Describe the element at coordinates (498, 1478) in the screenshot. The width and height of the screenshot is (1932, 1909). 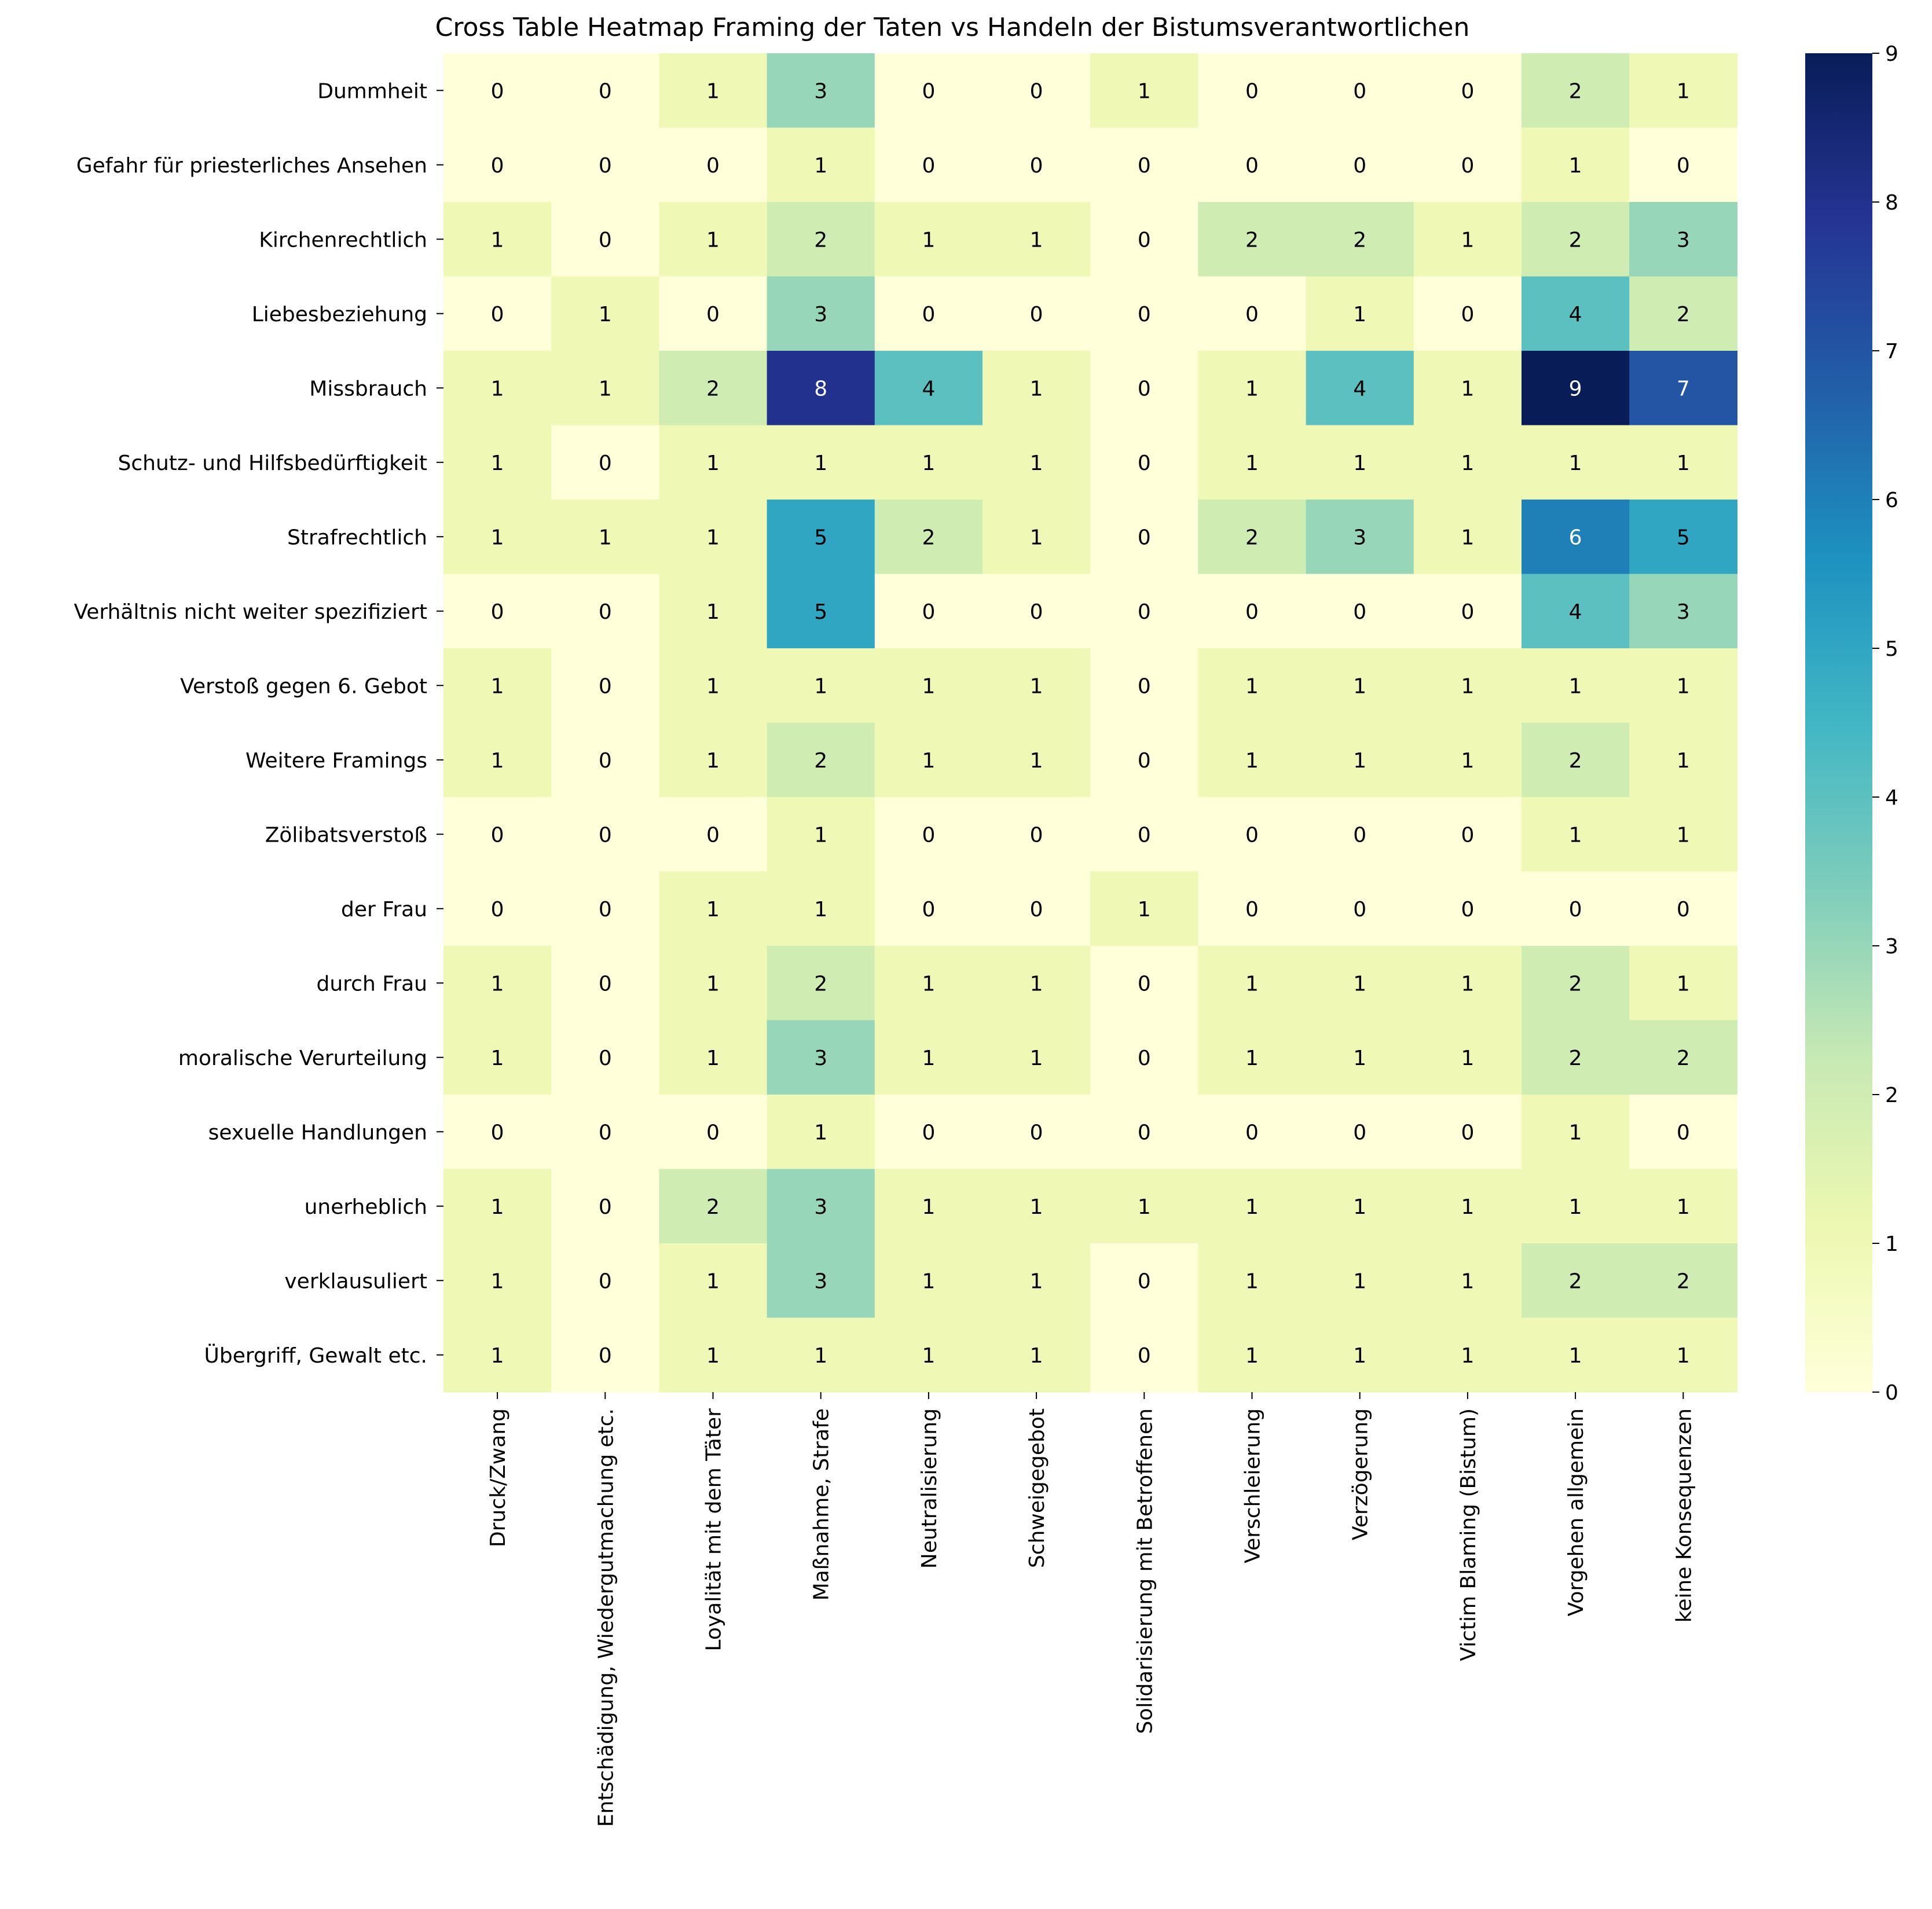
I see `column-tick-label: Druck/Zwang` at that location.